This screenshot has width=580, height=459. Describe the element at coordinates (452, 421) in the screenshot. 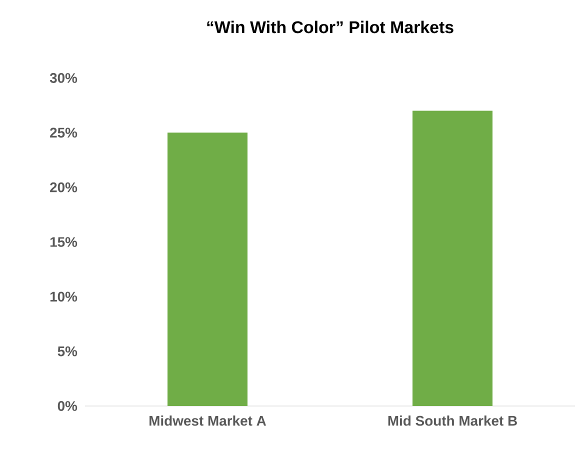

I see `x-tick-label: Mid South Market B` at that location.